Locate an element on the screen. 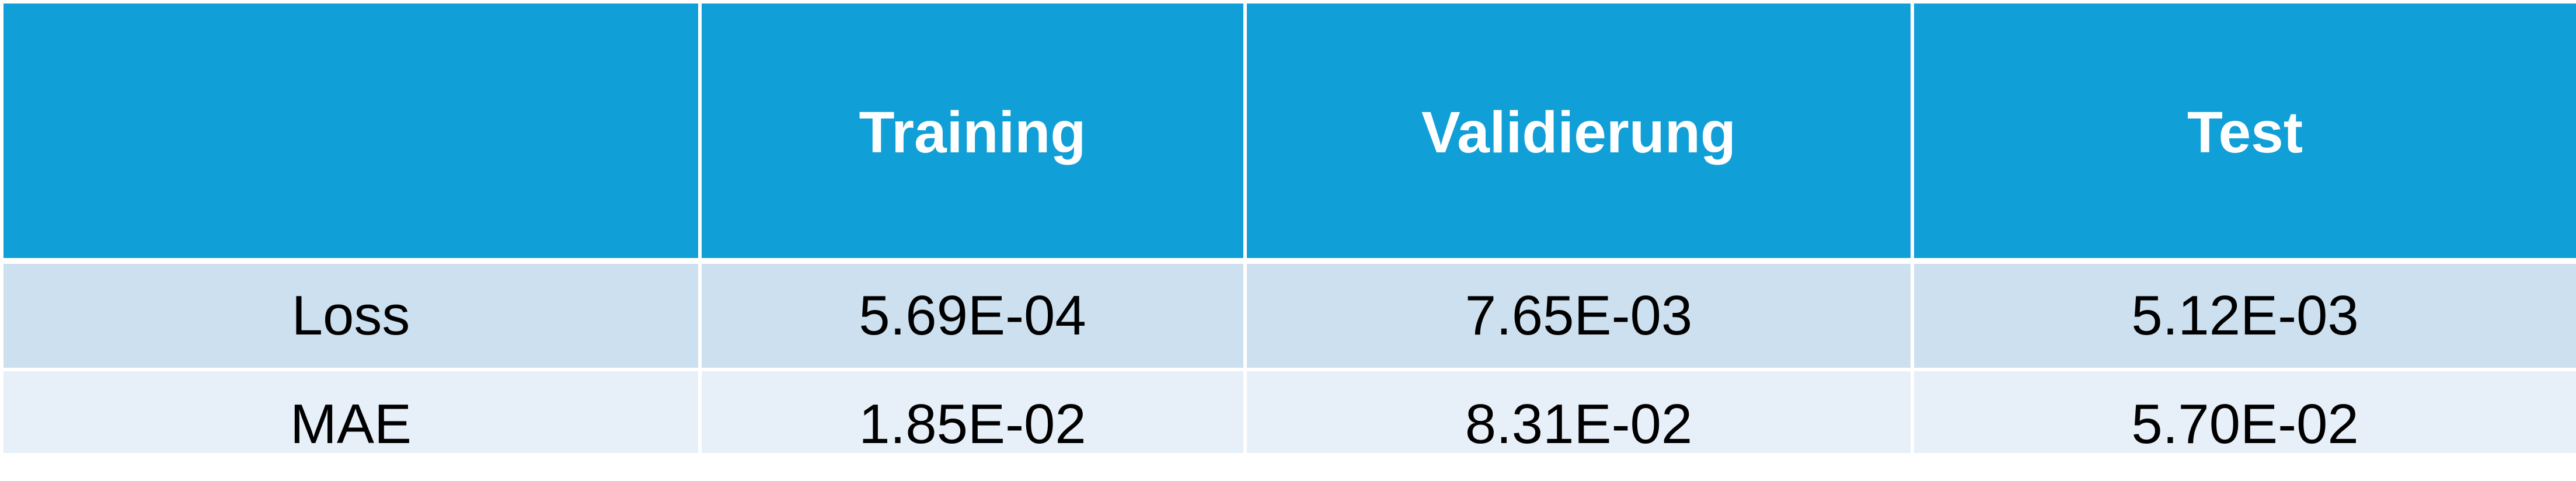 The height and width of the screenshot is (481, 2576). cell-loss-validierung: 7.65E-03 is located at coordinates (1579, 315).